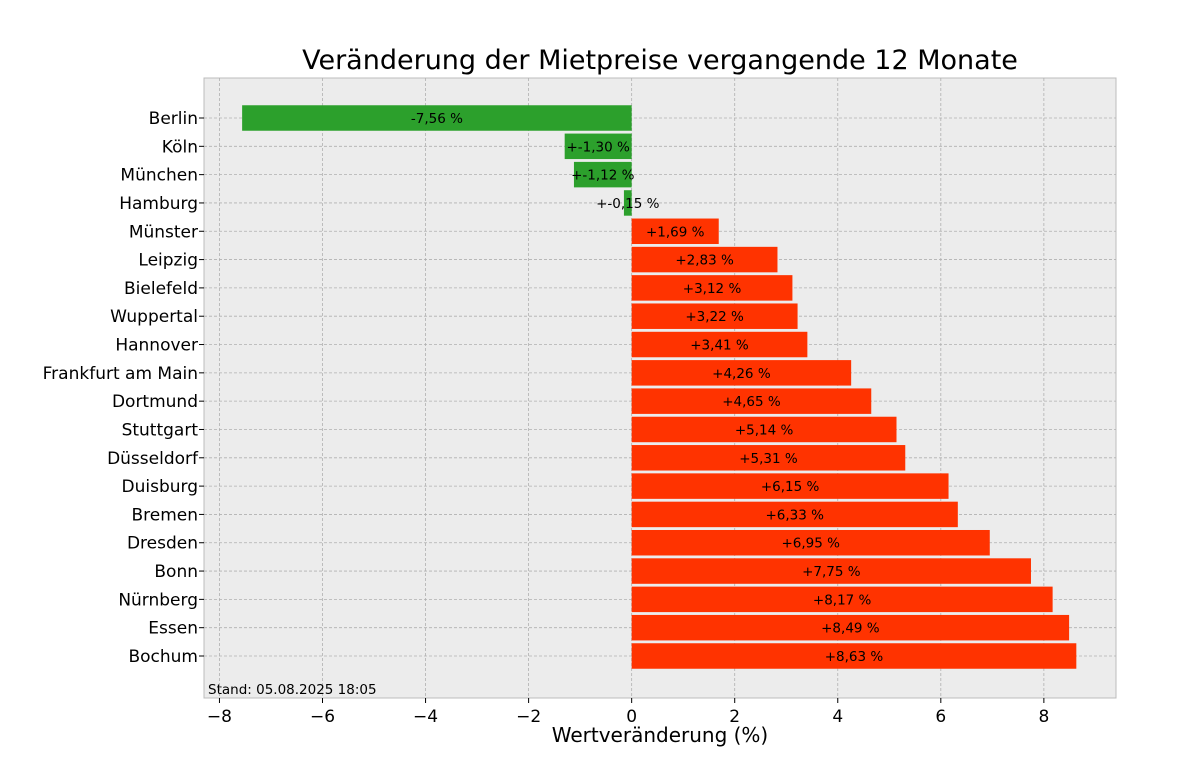 The width and height of the screenshot is (1200, 775). I want to click on y-tick-label: Dresden, so click(162, 544).